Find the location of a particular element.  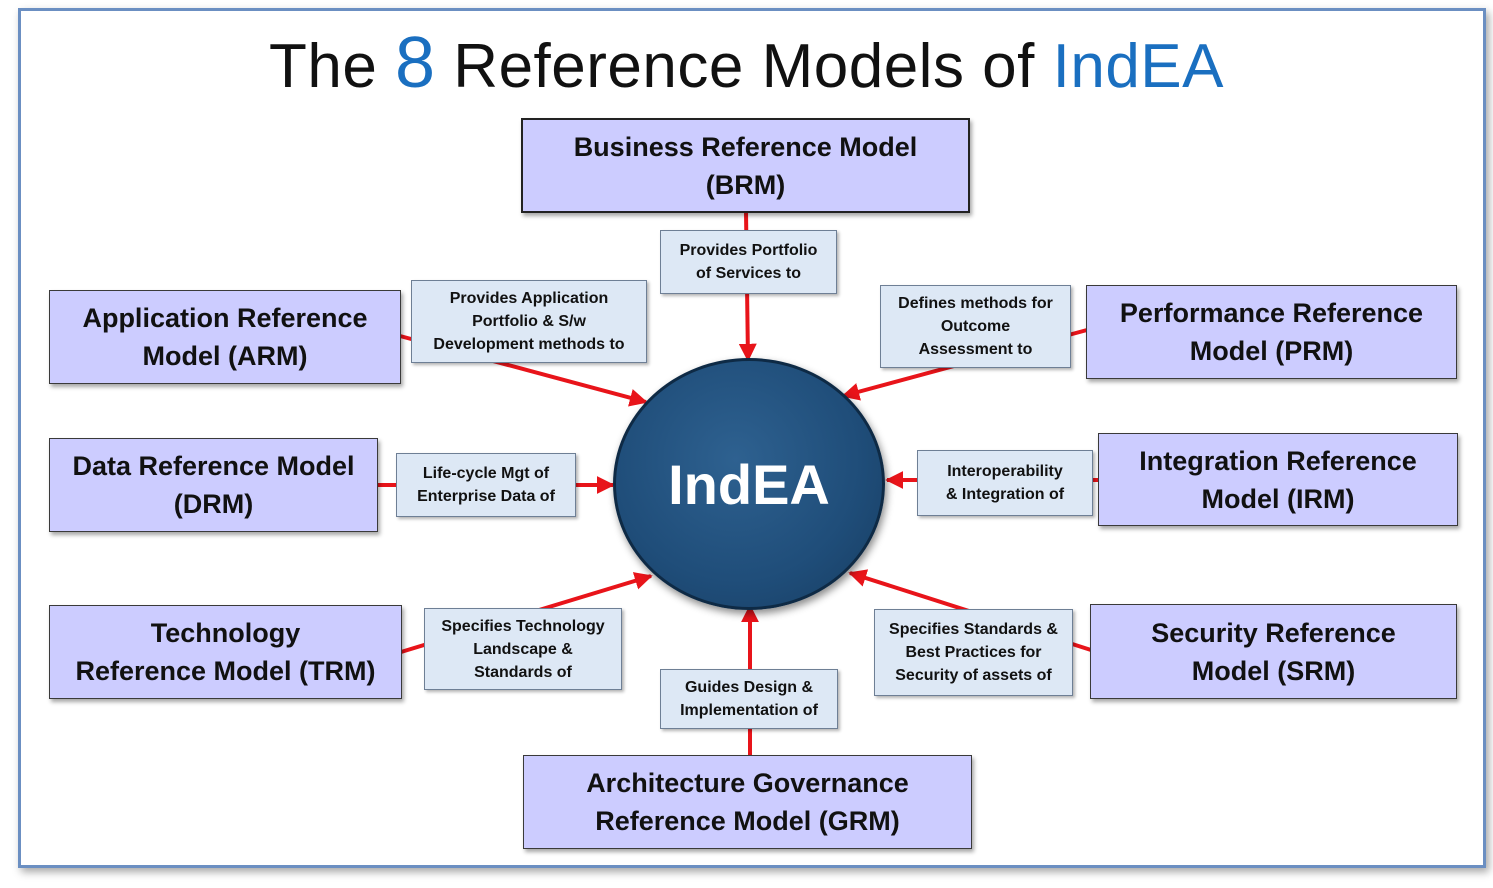

arm-line-1: Application Reference is located at coordinates (225, 318).